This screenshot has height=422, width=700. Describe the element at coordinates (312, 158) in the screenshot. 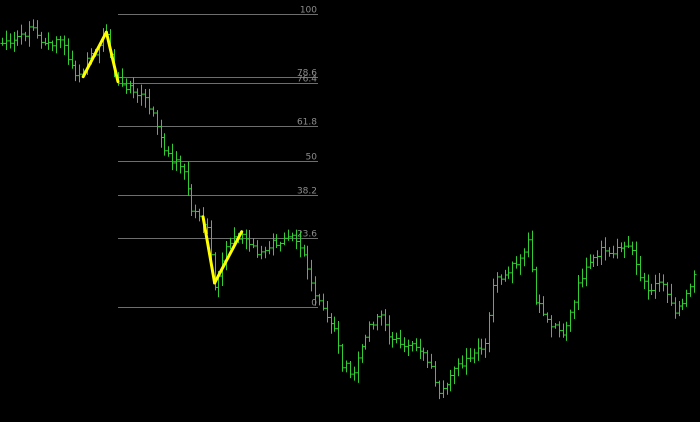

I see `fib-level-label: 50` at that location.